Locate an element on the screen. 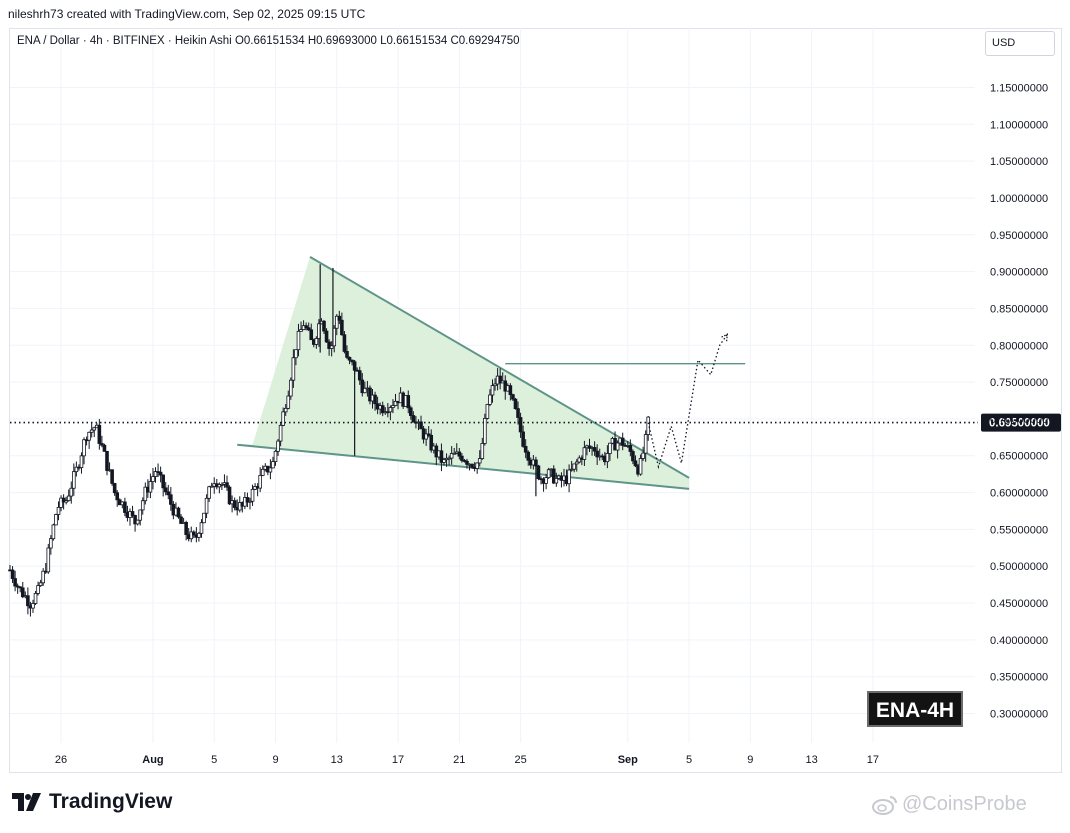 The image size is (1070, 833). y-tick-label: 0.90000000 is located at coordinates (1019, 273).